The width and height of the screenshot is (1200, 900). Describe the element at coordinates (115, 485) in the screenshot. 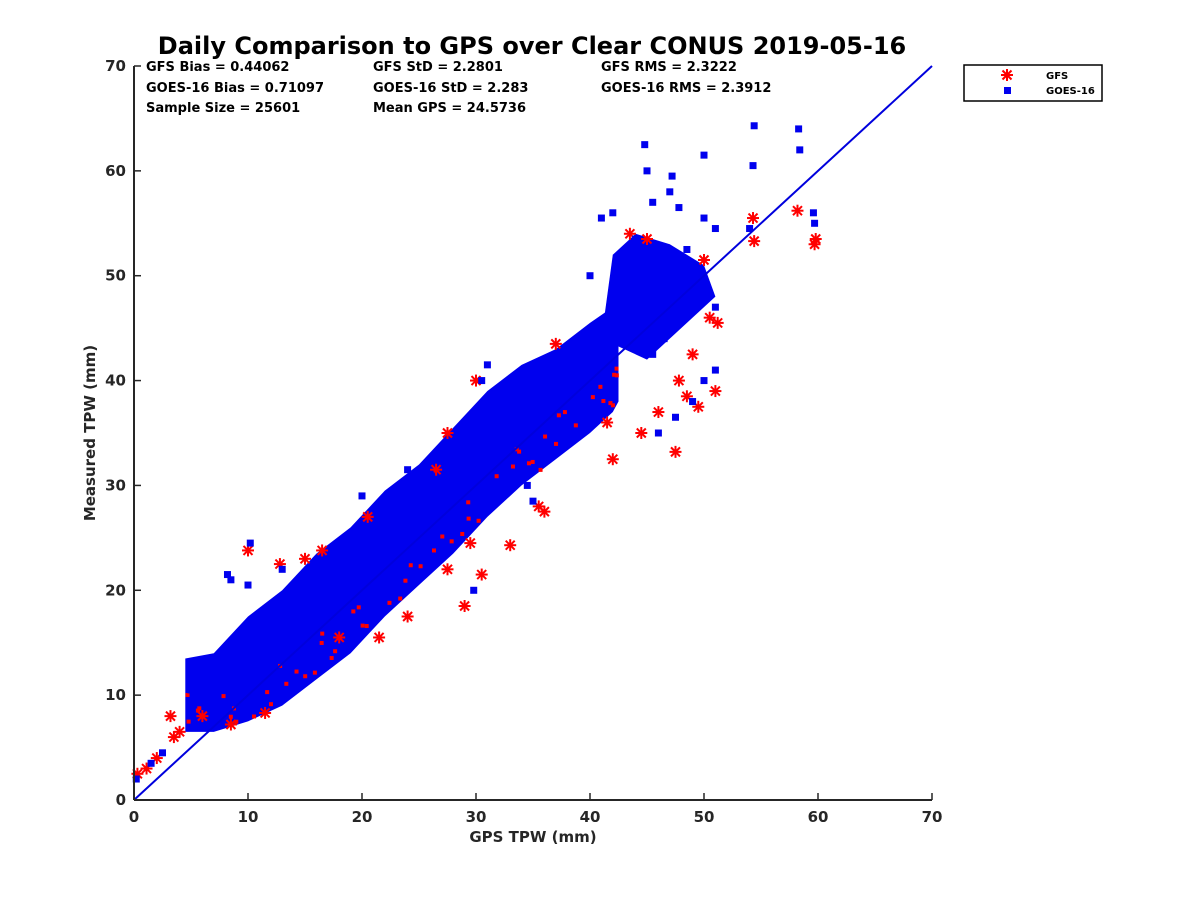

I see `y-tick-label: 30` at that location.